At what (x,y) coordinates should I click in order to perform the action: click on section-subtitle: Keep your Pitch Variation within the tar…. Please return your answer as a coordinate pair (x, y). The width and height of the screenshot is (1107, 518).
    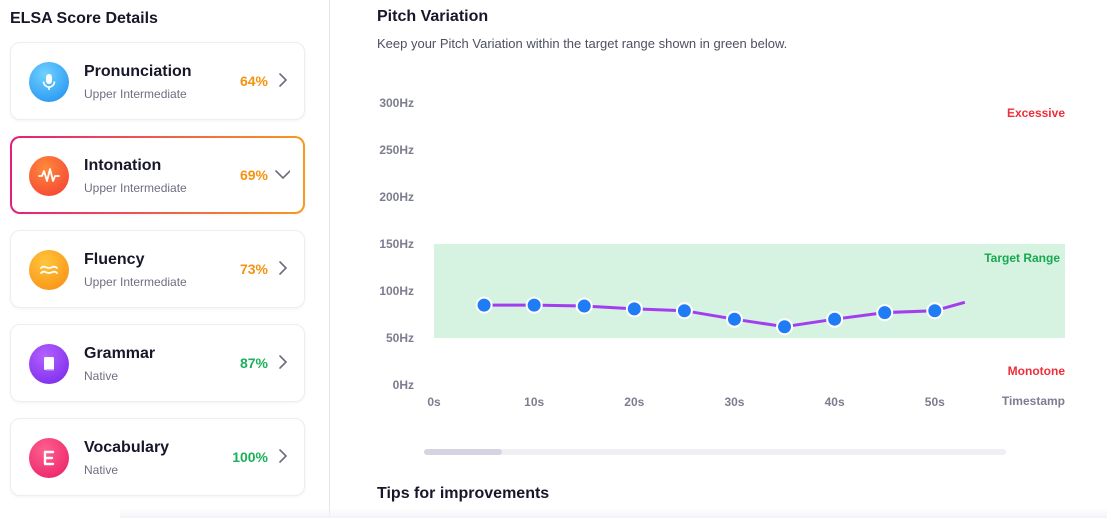
    Looking at the image, I should click on (582, 43).